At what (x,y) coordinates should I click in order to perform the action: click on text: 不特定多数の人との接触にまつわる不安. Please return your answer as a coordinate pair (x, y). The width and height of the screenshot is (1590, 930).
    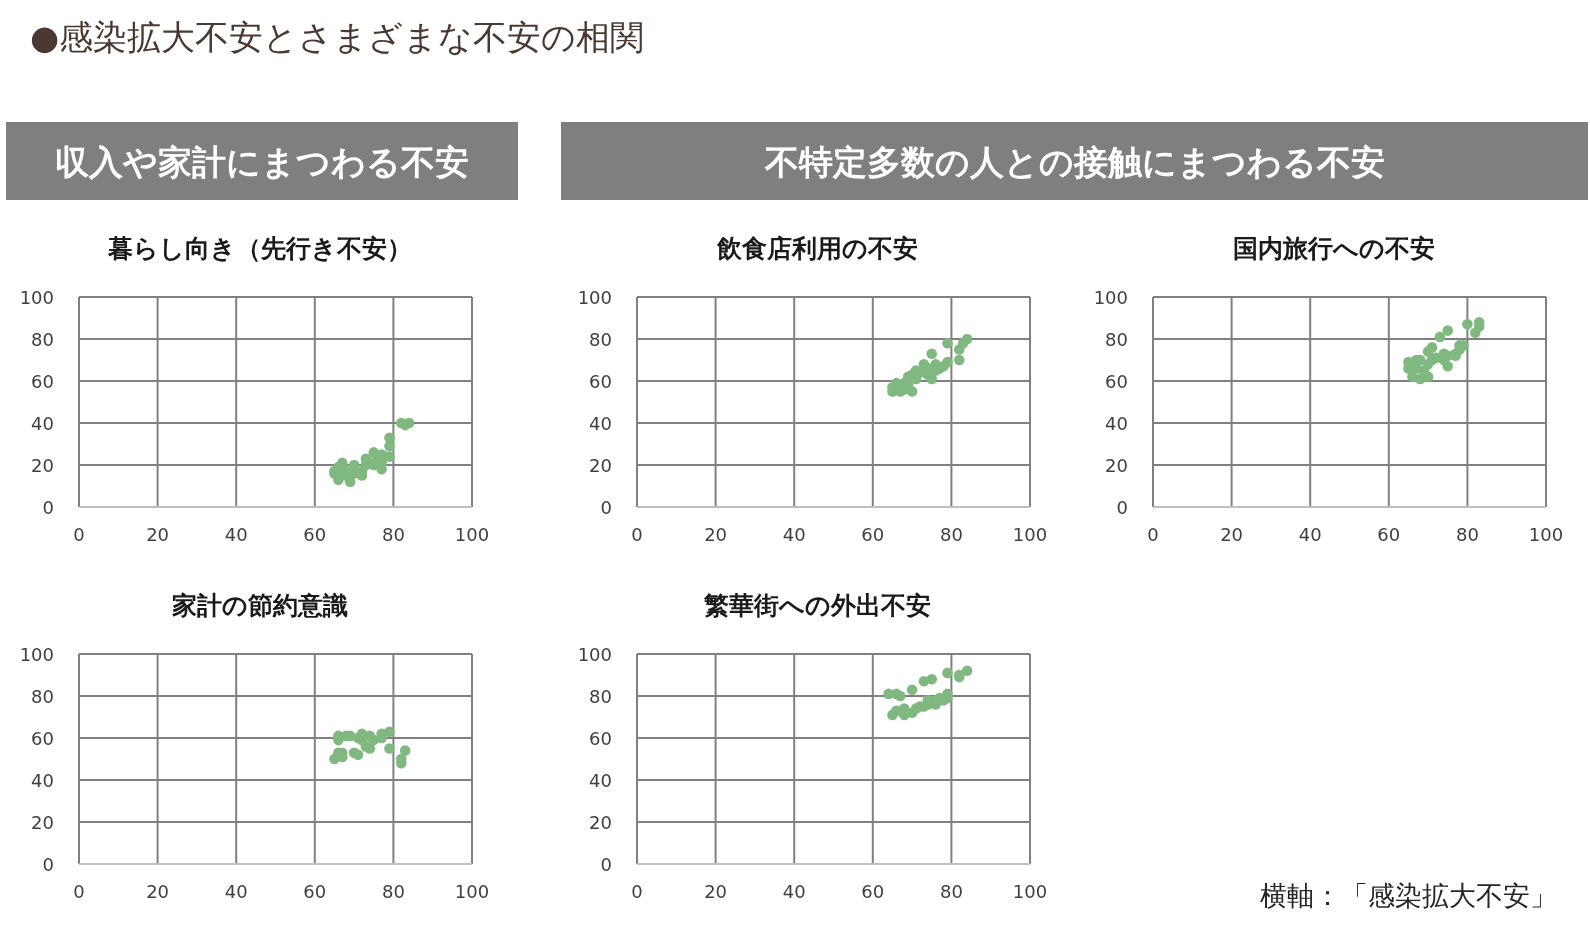
    Looking at the image, I should click on (1074, 162).